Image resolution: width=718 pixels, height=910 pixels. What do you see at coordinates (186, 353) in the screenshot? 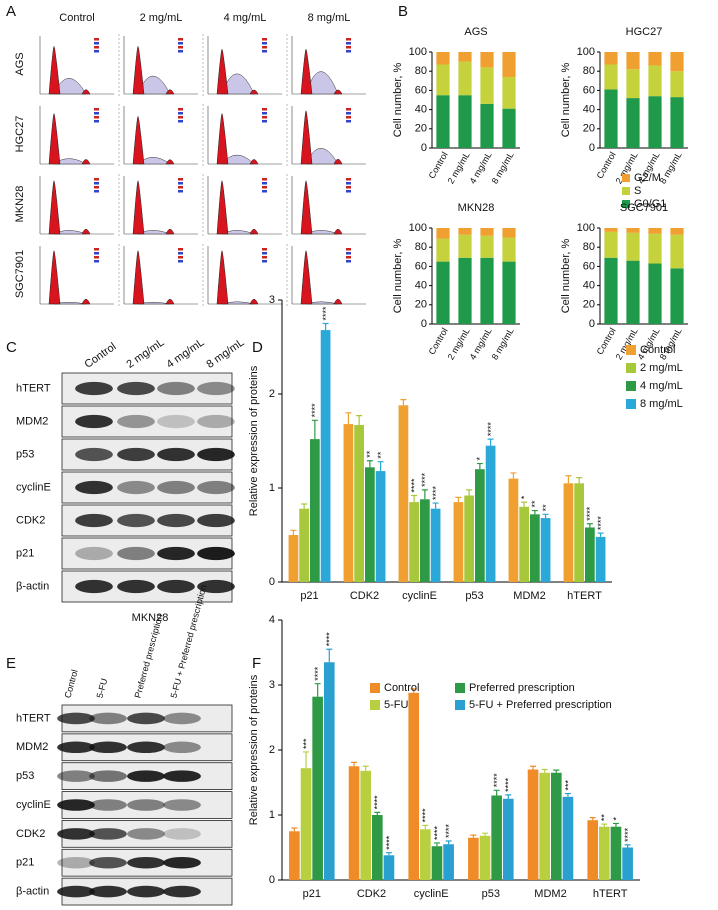
I see `condition-label: 4 mg/mL` at bounding box center [186, 353].